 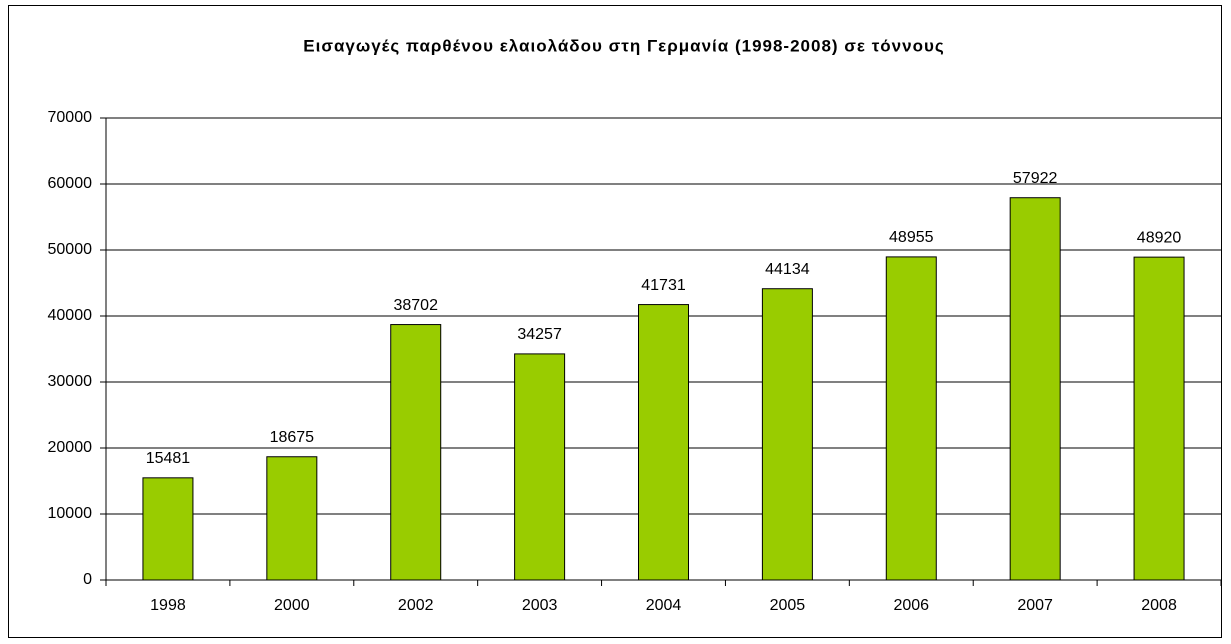 I want to click on x-tick-label: 2007, so click(x=1035, y=605).